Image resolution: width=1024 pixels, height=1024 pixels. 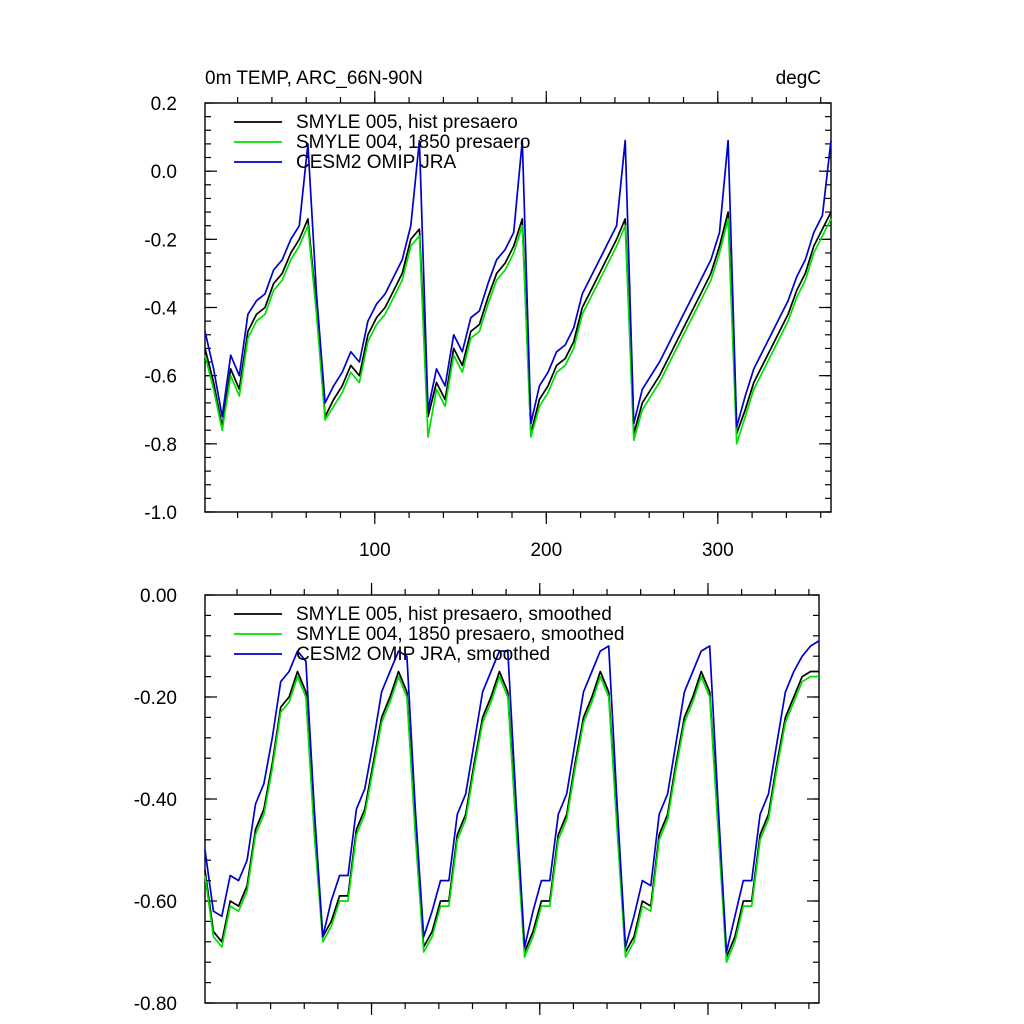 I want to click on bottom-y-tick-label: -0.60, so click(x=155, y=902).